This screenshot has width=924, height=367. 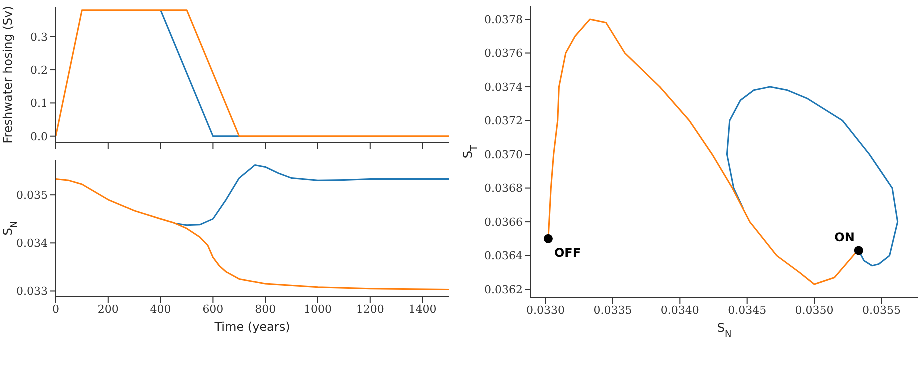 What do you see at coordinates (503, 222) in the screenshot?
I see `y-tick-label: 0.0366` at bounding box center [503, 222].